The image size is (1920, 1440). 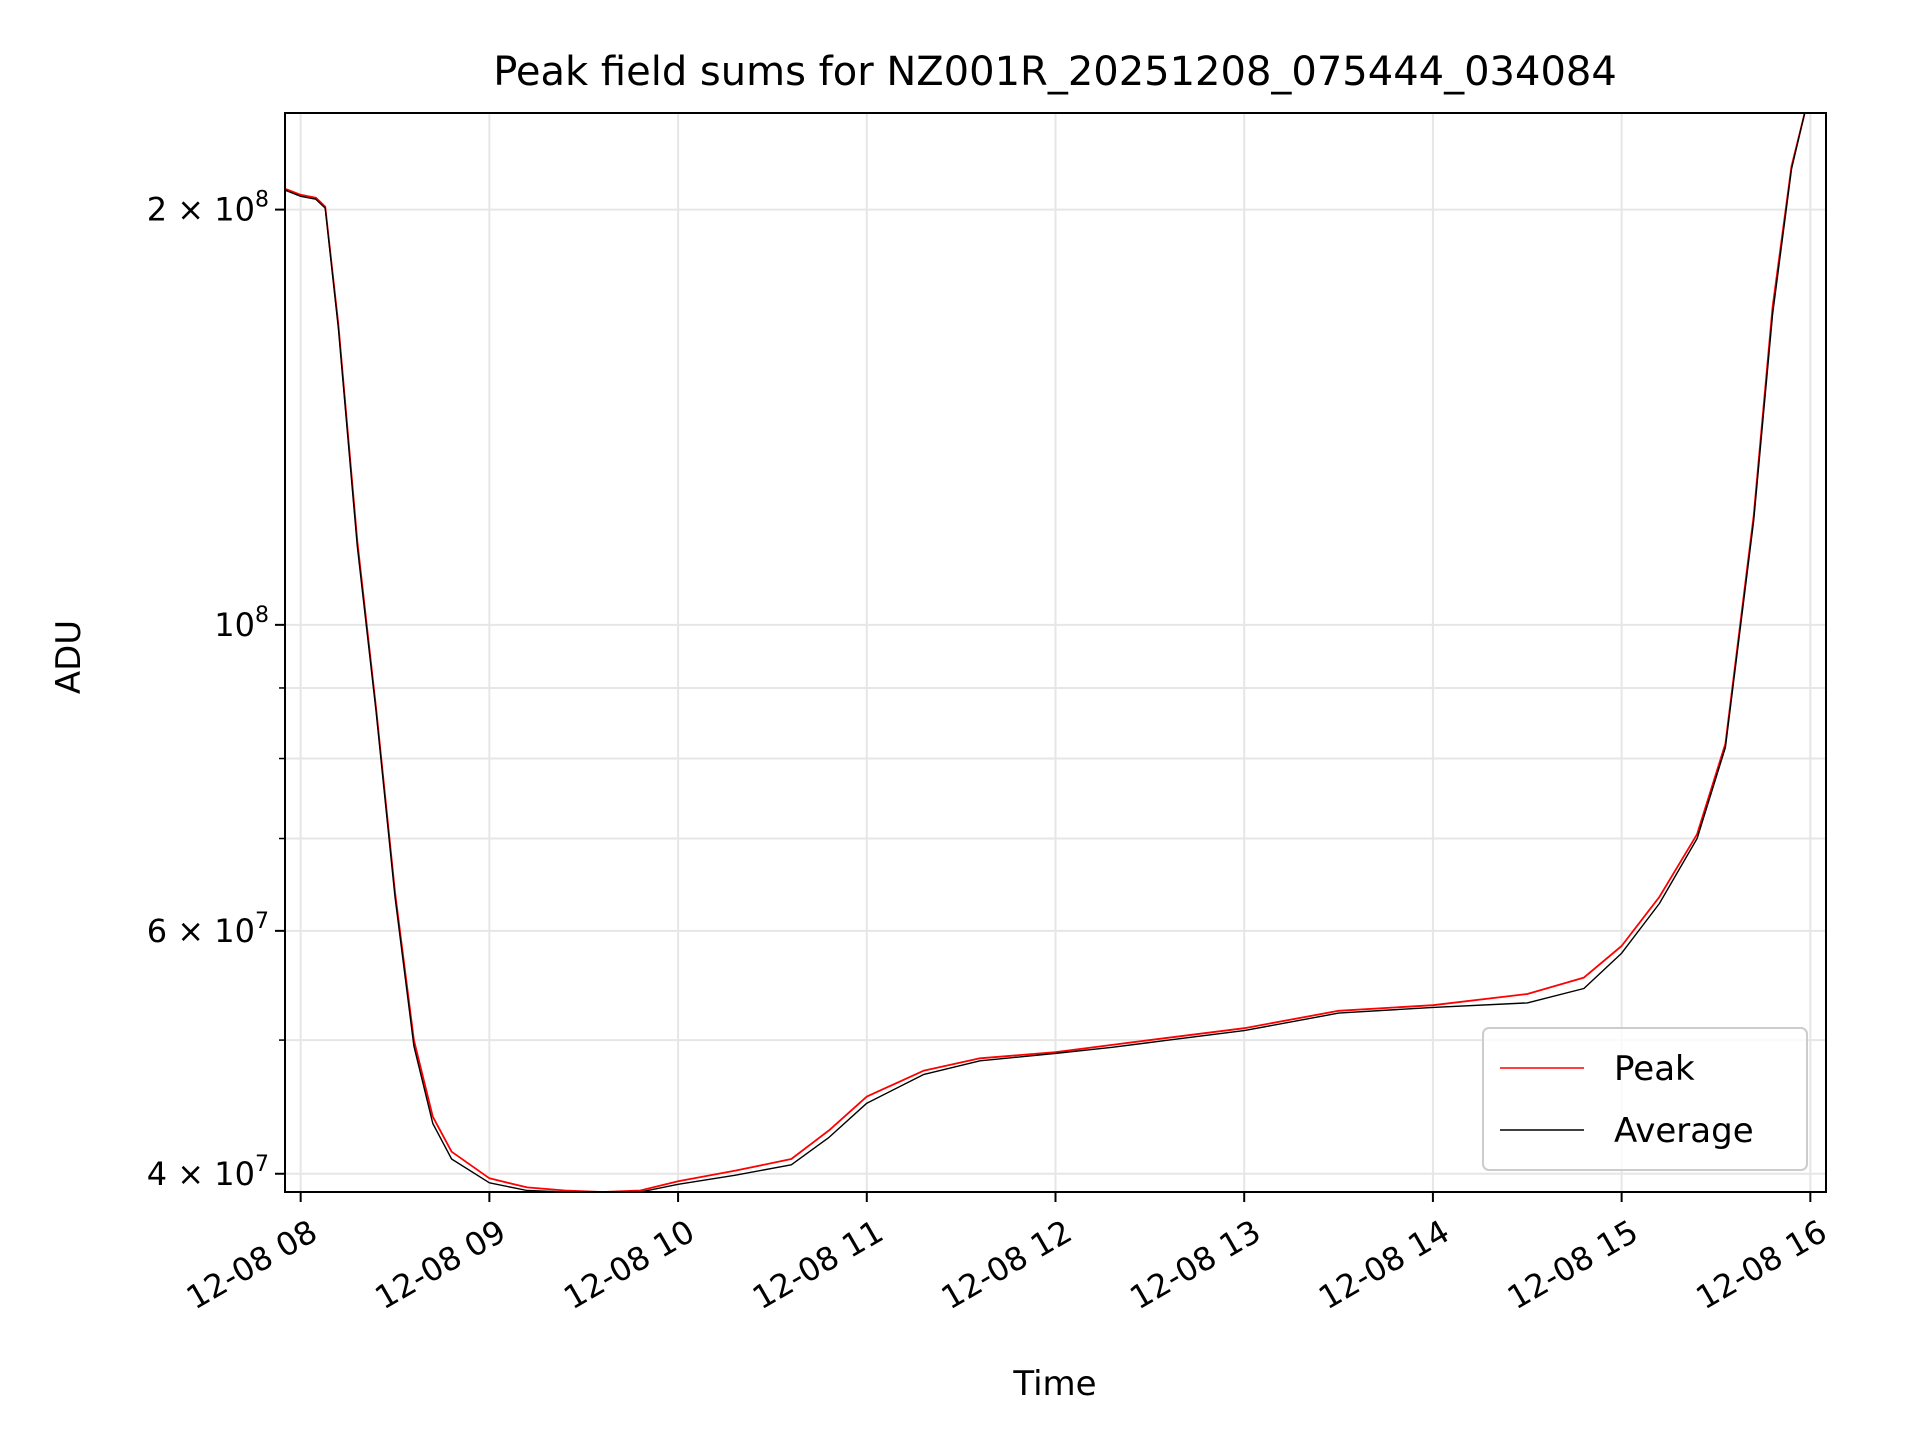 I want to click on y-tick-label: 6 × 107, so click(x=208, y=929).